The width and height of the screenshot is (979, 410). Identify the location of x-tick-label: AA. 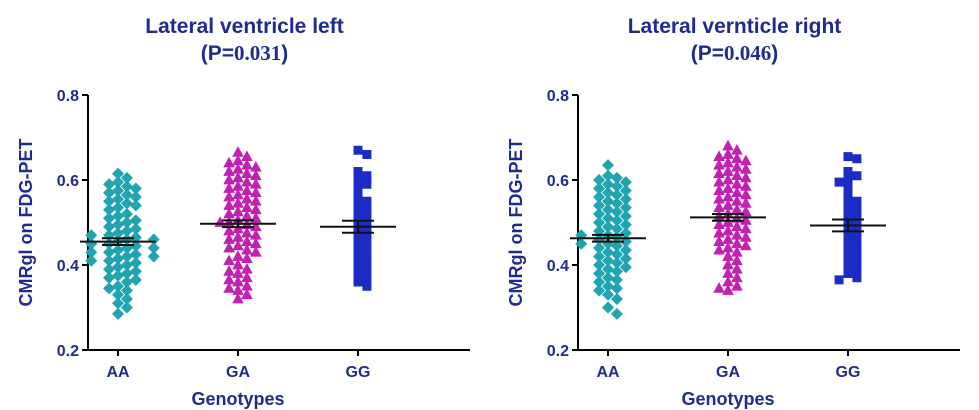
(608, 372).